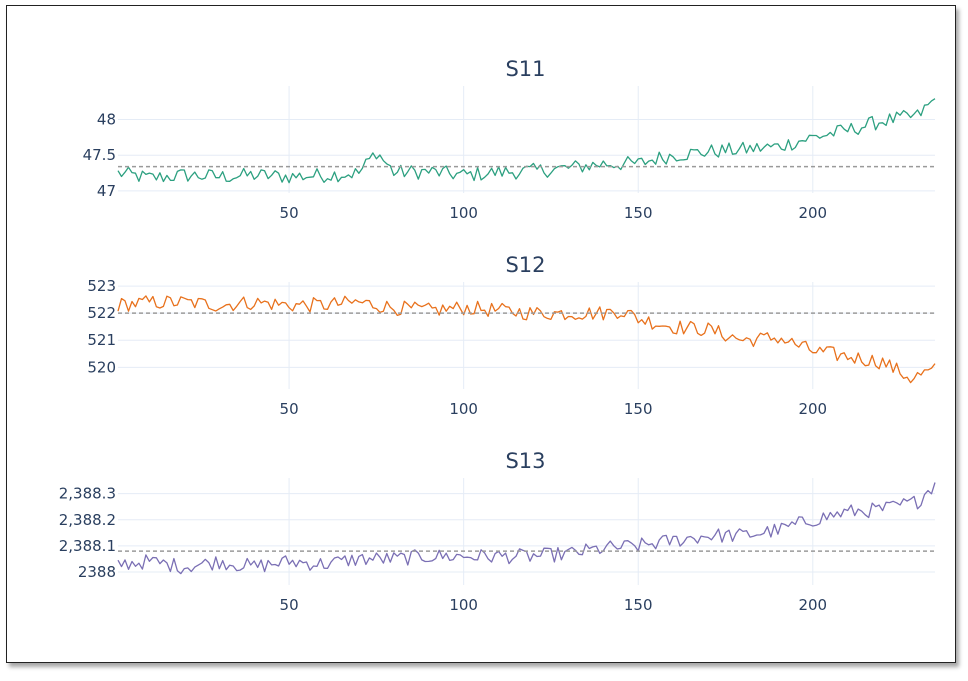 The width and height of the screenshot is (968, 681). I want to click on y-tick-label: 48, so click(106, 120).